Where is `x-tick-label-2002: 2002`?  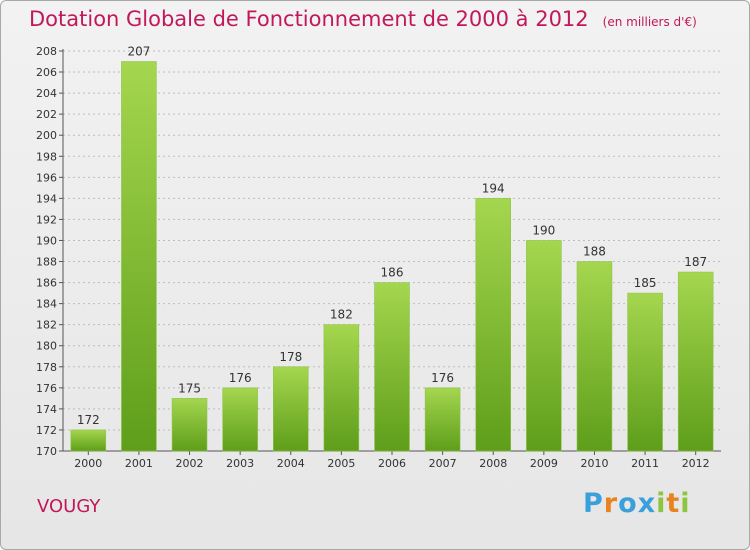 x-tick-label-2002: 2002 is located at coordinates (190, 463).